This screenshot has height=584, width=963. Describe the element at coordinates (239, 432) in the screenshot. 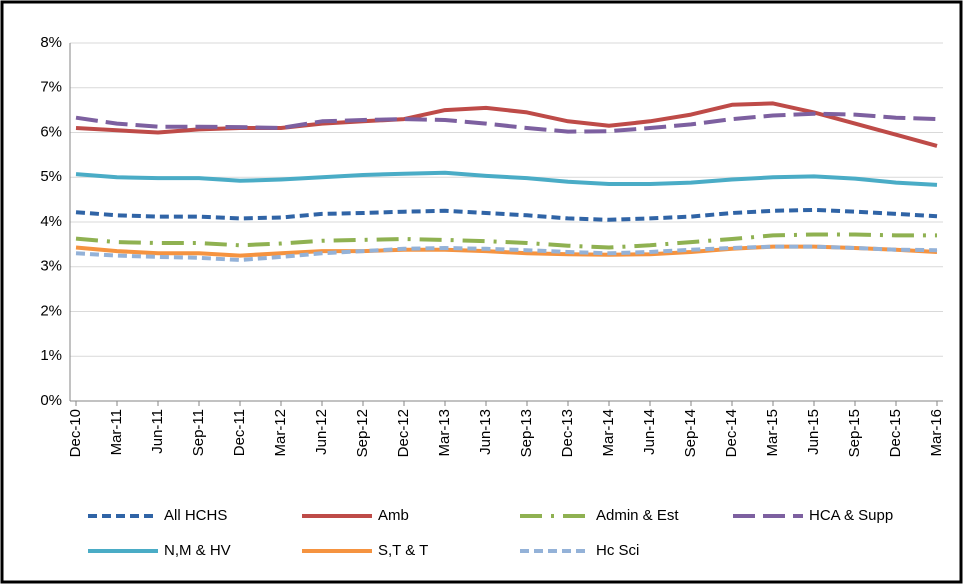

I see `x-tick-label: Dec-11` at that location.